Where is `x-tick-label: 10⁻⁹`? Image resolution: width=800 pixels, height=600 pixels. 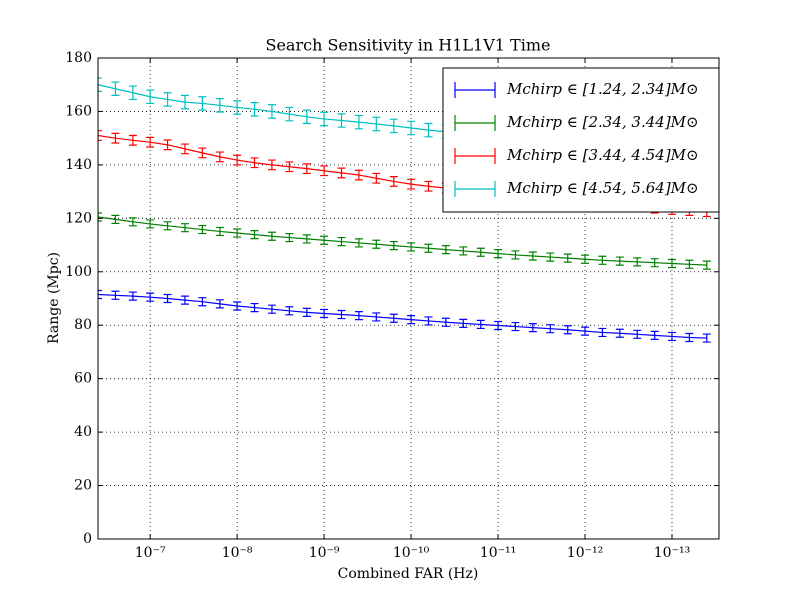
x-tick-label: 10⁻⁹ is located at coordinates (324, 553).